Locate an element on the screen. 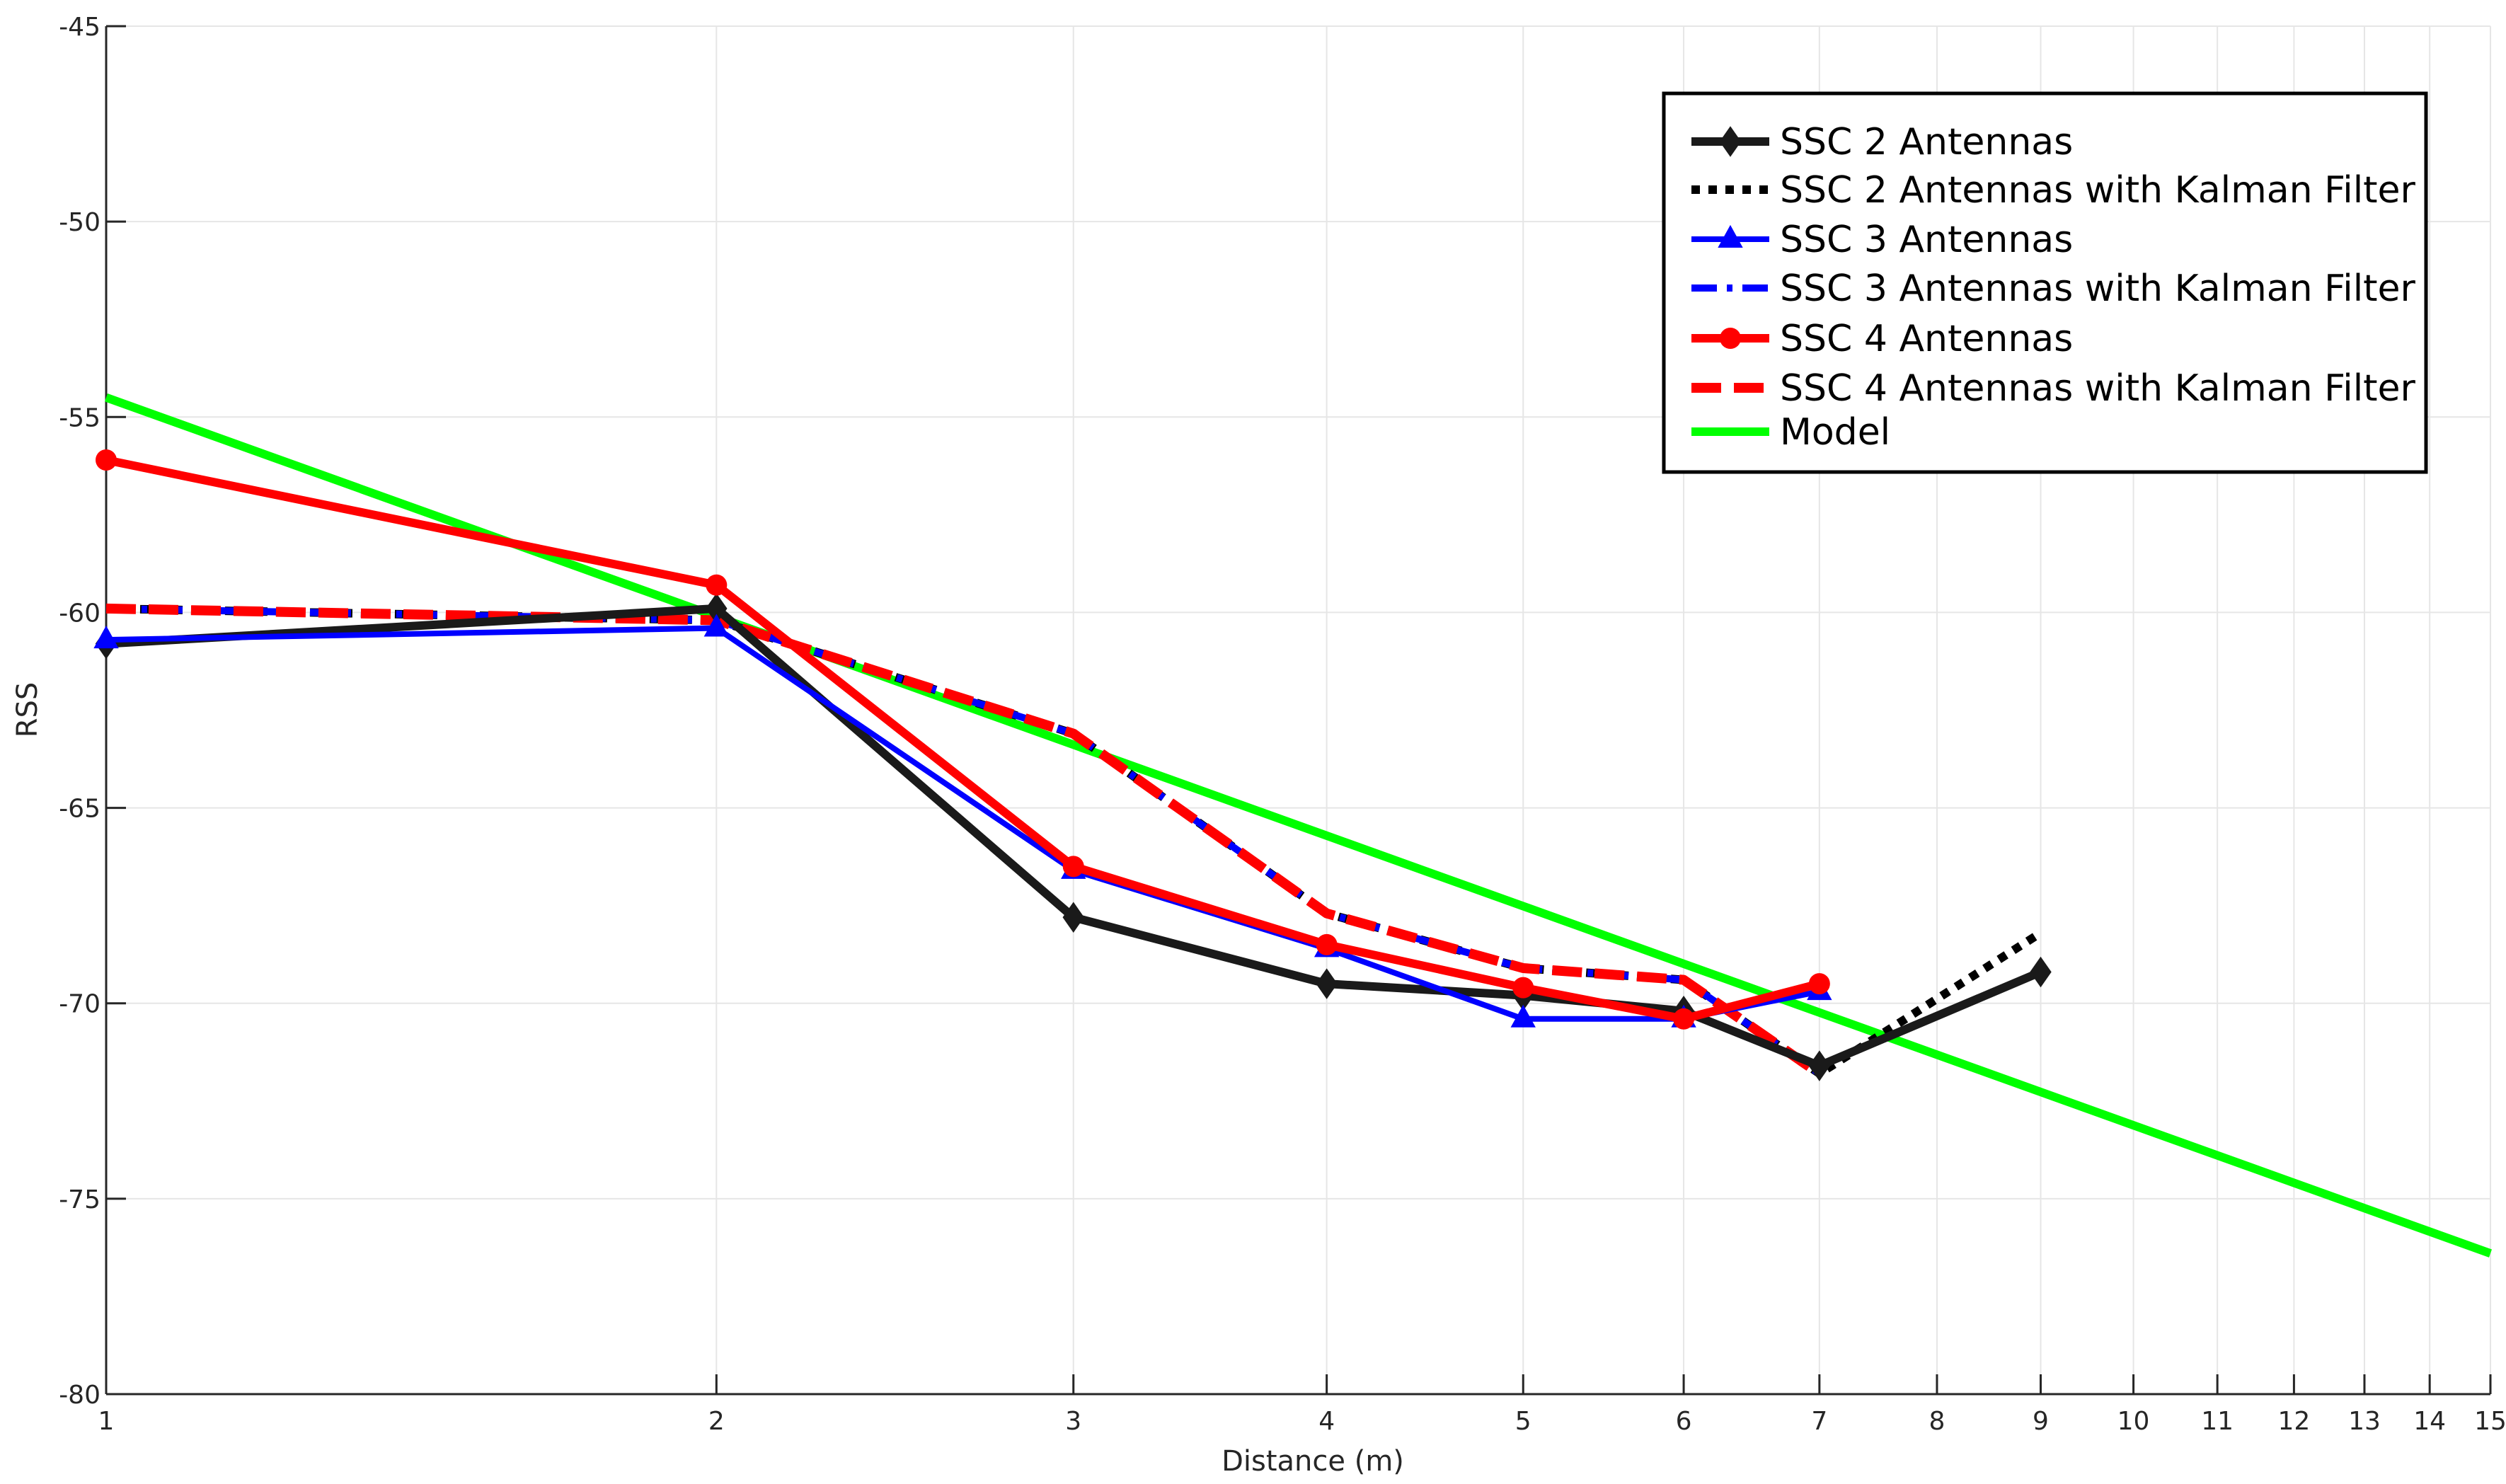 The width and height of the screenshot is (2506, 1484). x-tick-label: 6 is located at coordinates (1684, 1421).